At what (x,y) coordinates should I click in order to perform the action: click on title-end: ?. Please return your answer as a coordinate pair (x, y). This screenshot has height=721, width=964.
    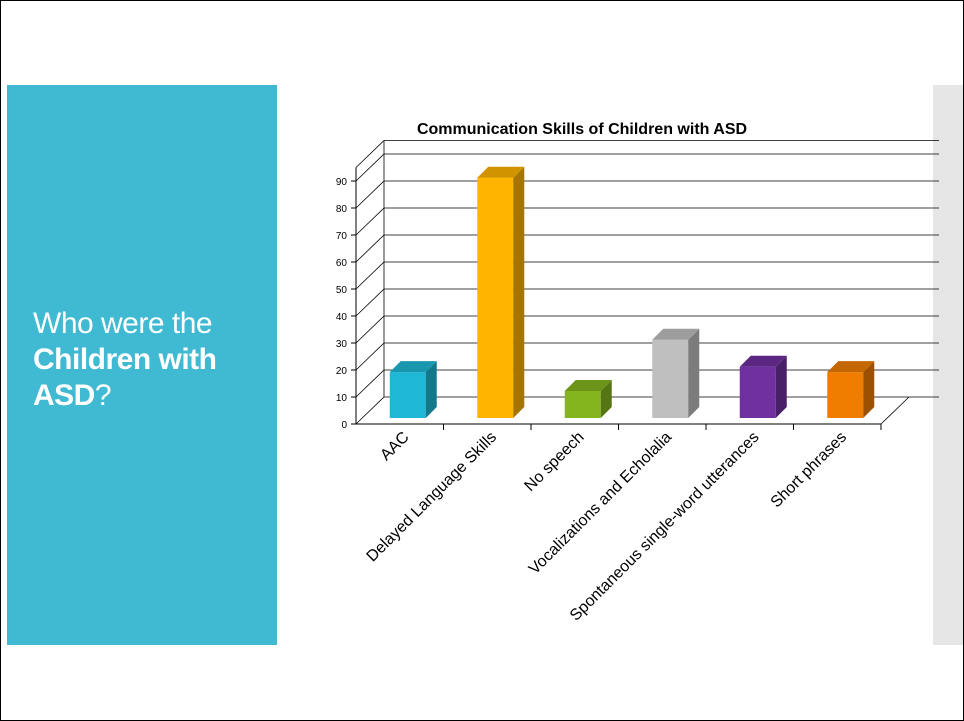
    Looking at the image, I should click on (103, 395).